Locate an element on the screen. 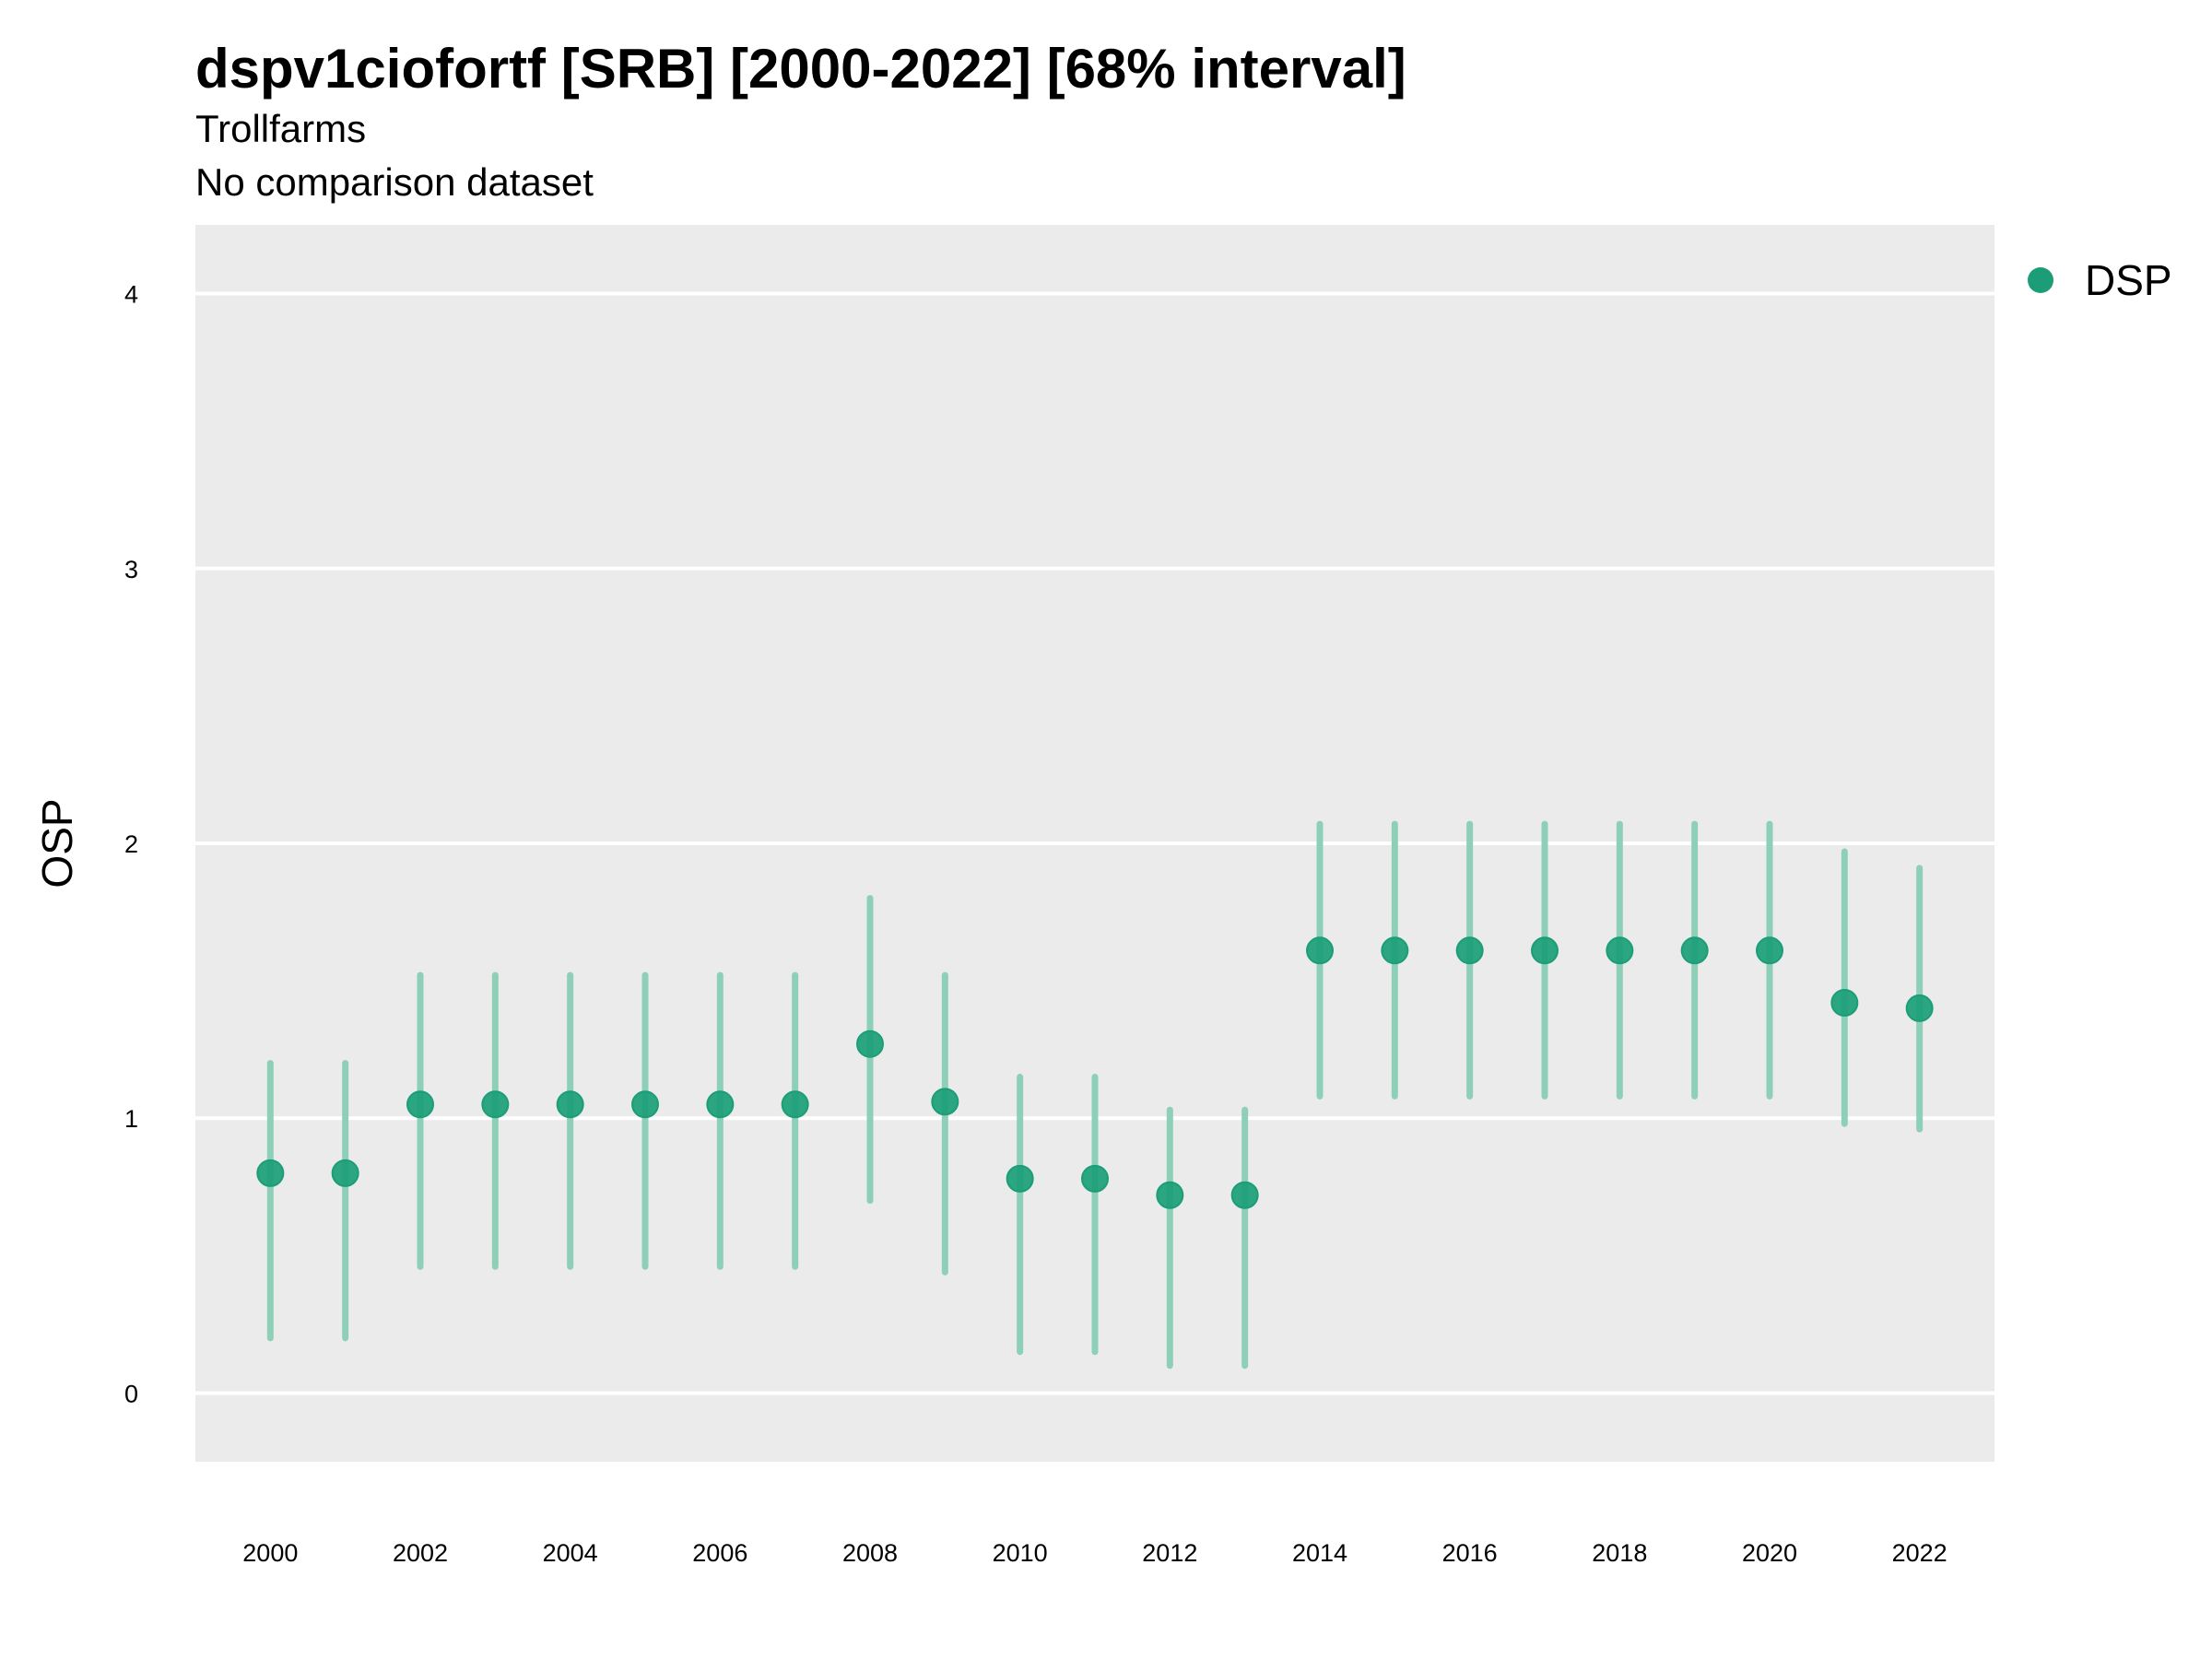 The width and height of the screenshot is (2212, 1659). y-tick-label: 0 is located at coordinates (131, 1393).